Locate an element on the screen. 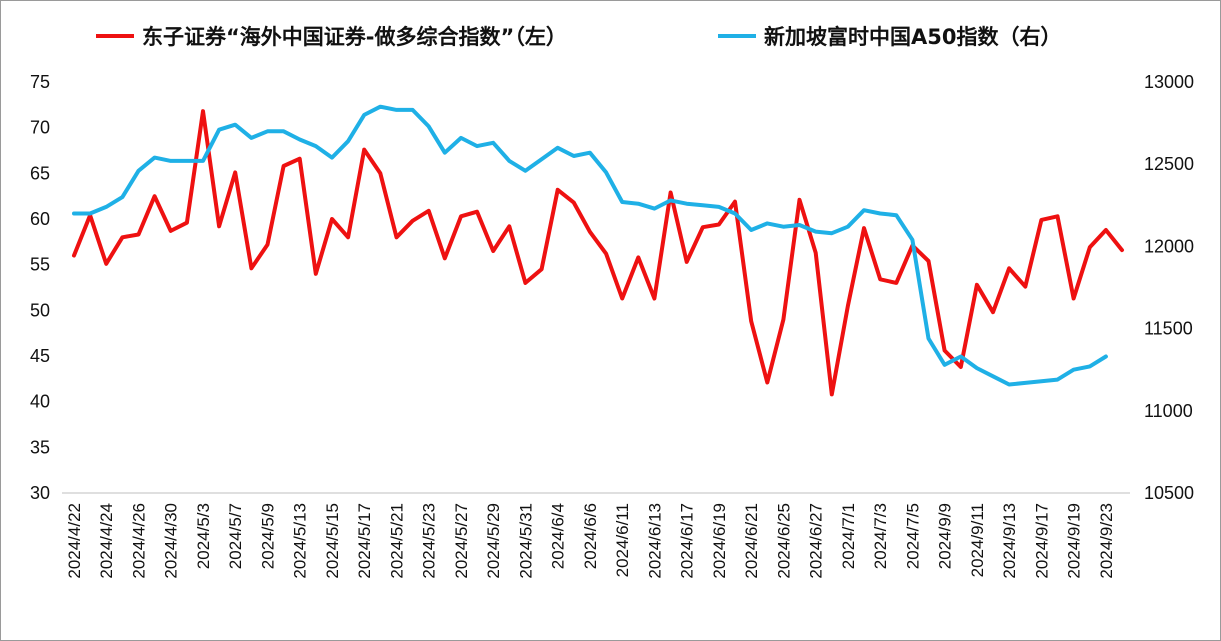 This screenshot has width=1221, height=641. x-tick-label: 2024/7/3 is located at coordinates (880, 536).